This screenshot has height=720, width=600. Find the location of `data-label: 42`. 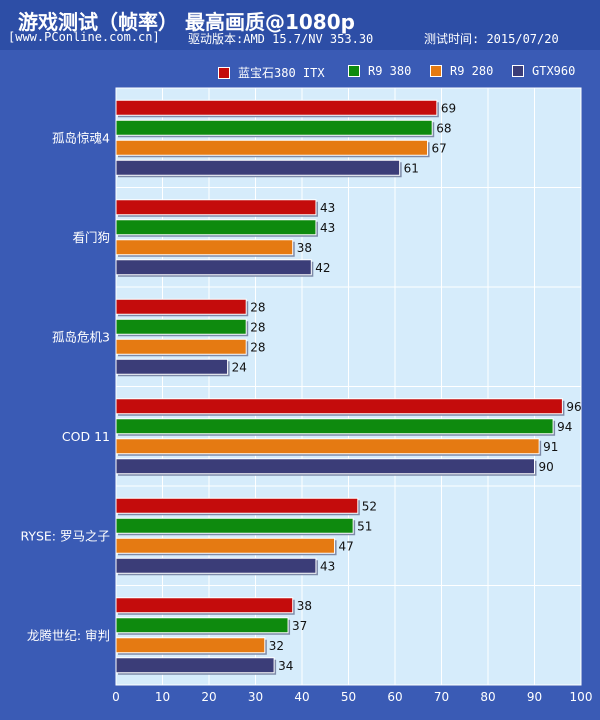

data-label: 42 is located at coordinates (322, 268).